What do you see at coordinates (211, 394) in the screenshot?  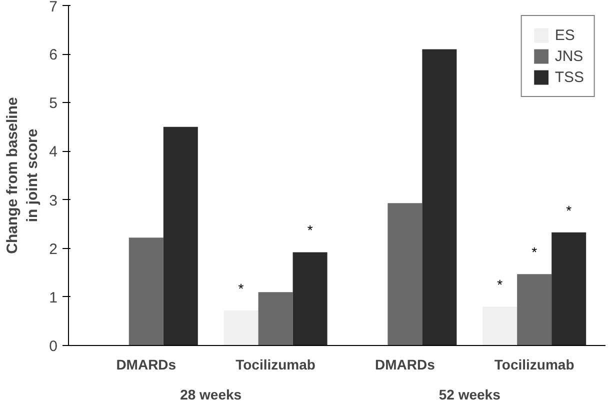 I see `text: 28 weeks` at bounding box center [211, 394].